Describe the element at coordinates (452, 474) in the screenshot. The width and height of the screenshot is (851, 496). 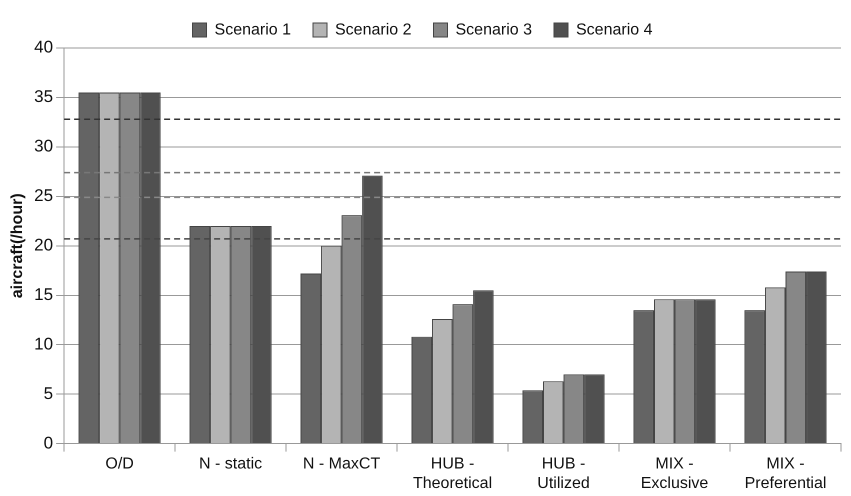
I see `x-tick-label: HUB - Theoretical` at that location.